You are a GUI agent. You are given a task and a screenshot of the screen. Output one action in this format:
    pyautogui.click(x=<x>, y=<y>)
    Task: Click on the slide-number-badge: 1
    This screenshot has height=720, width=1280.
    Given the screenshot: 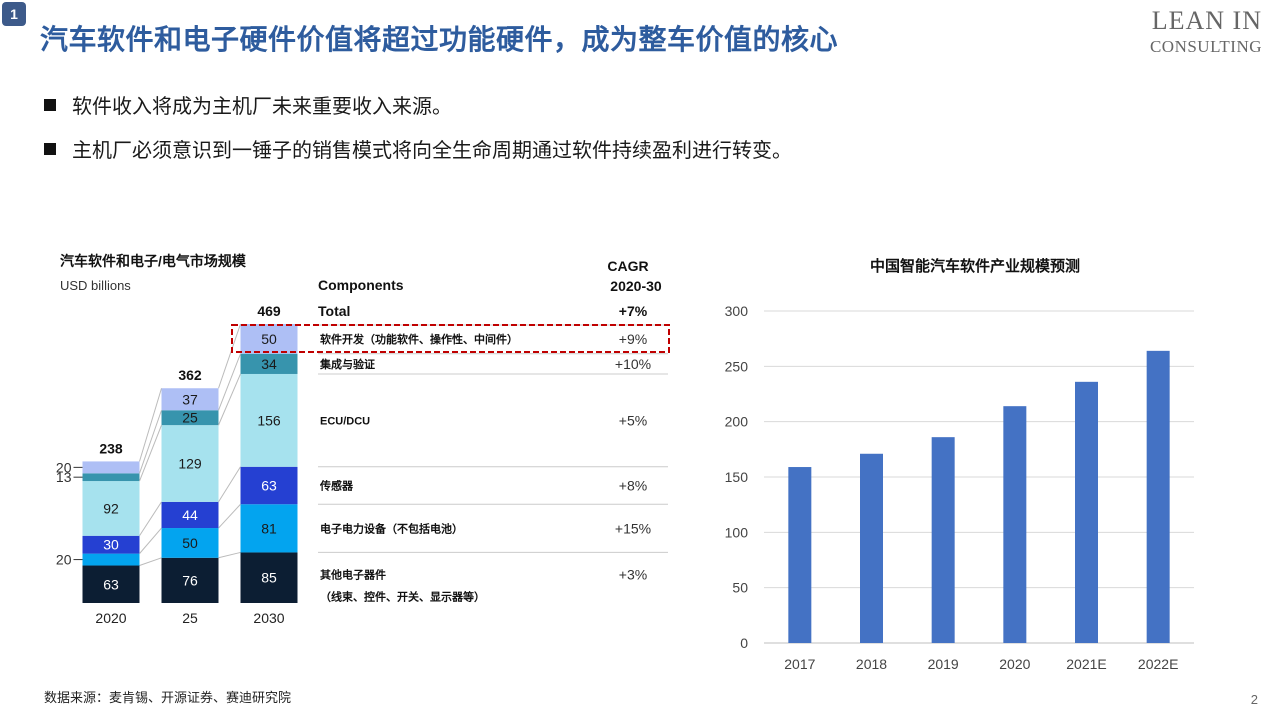 What is the action you would take?
    pyautogui.click(x=14, y=14)
    